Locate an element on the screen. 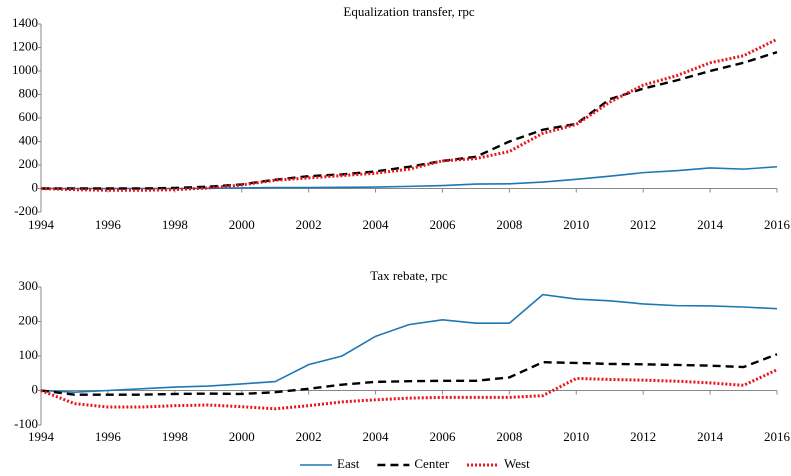 Image resolution: width=791 pixels, height=476 pixels. y-tick-label: 600 is located at coordinates (29, 116).